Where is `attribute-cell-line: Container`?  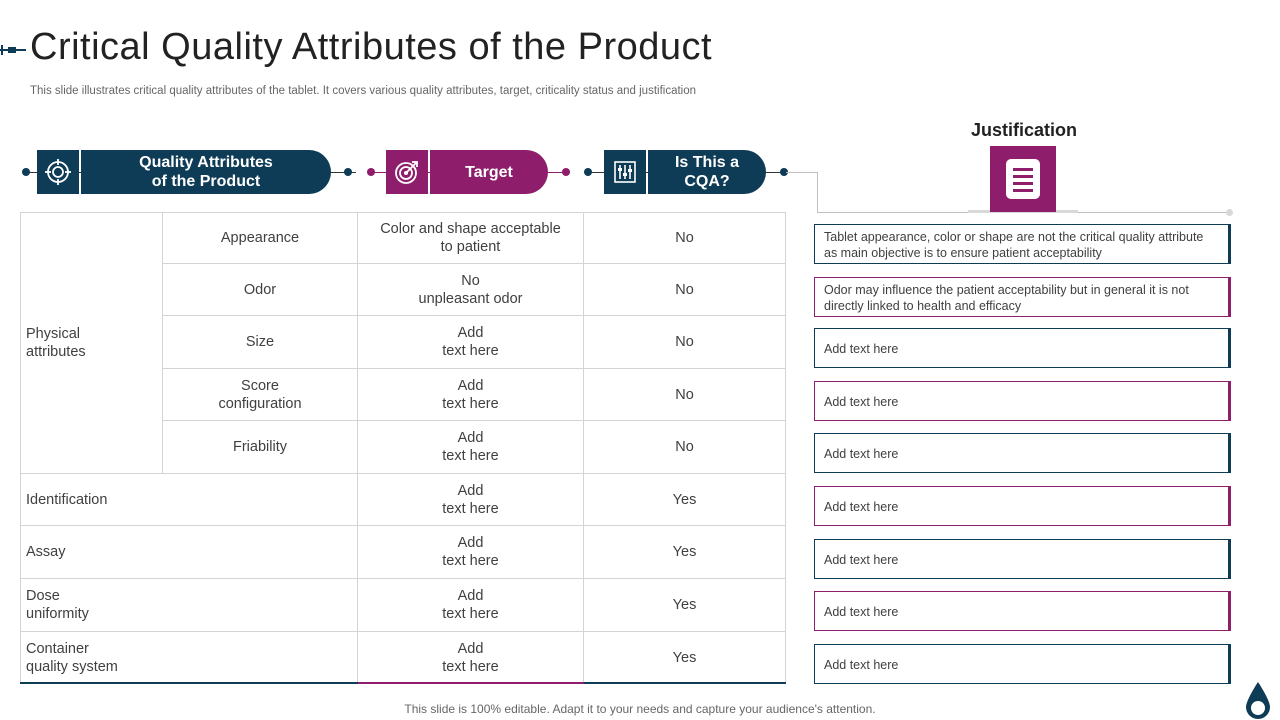 attribute-cell-line: Container is located at coordinates (57, 648).